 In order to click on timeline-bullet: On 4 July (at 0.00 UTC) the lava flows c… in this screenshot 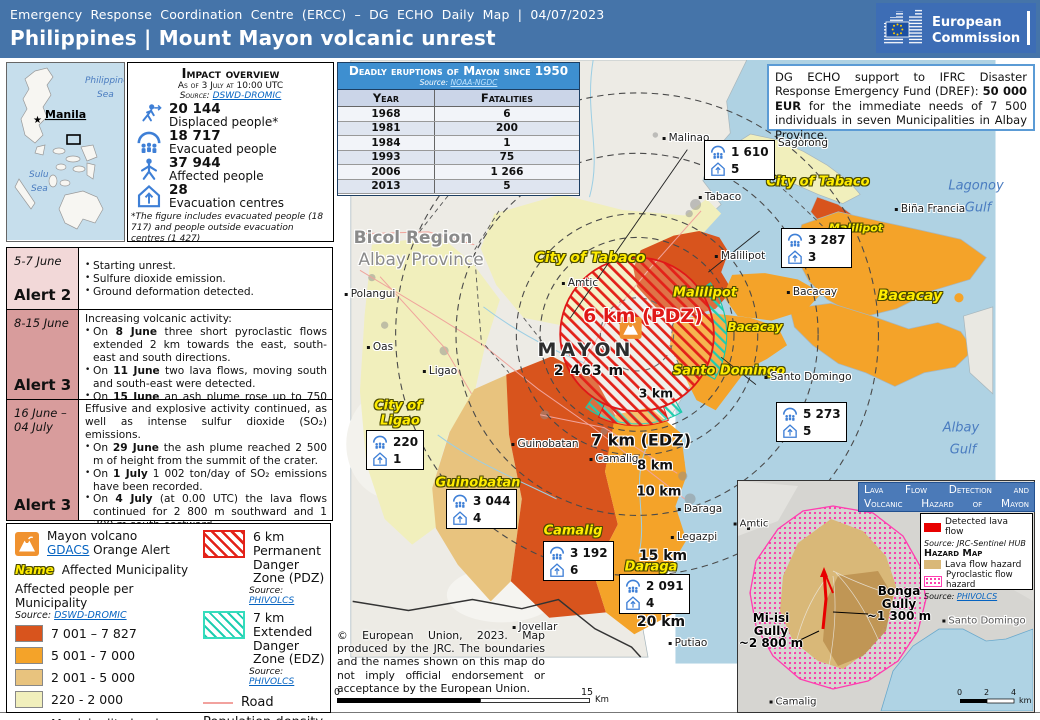, I will do `click(206, 512)`.